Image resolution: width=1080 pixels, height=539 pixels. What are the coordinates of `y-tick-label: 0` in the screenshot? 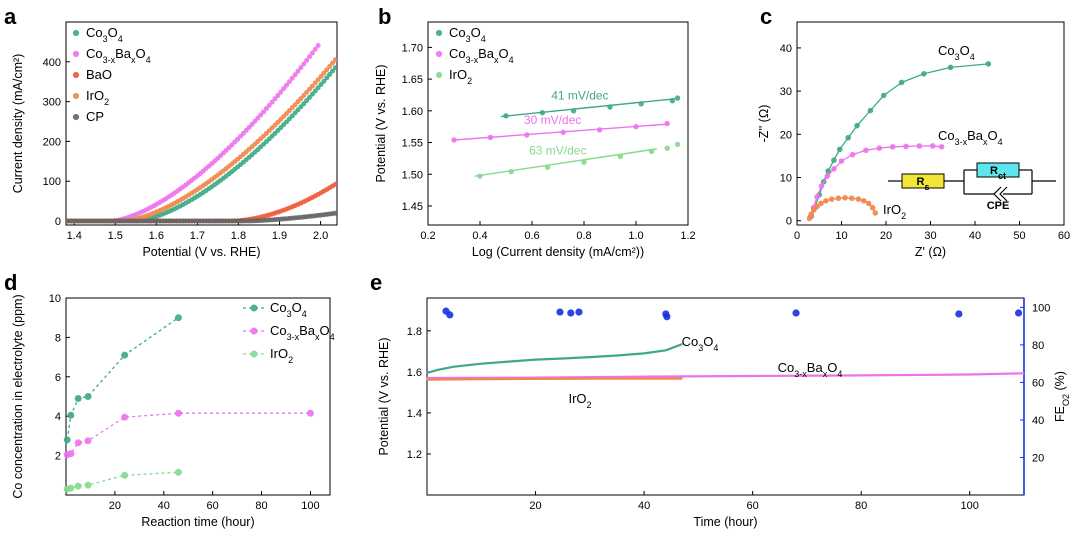 It's located at (58, 222).